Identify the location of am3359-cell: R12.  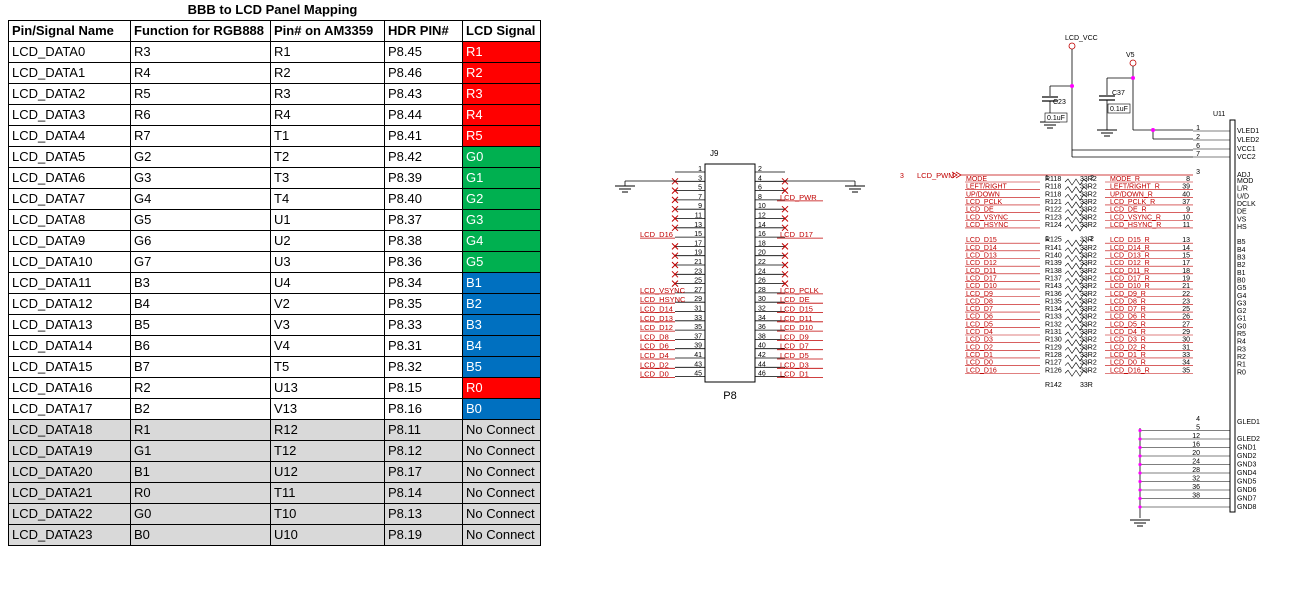
(327, 430).